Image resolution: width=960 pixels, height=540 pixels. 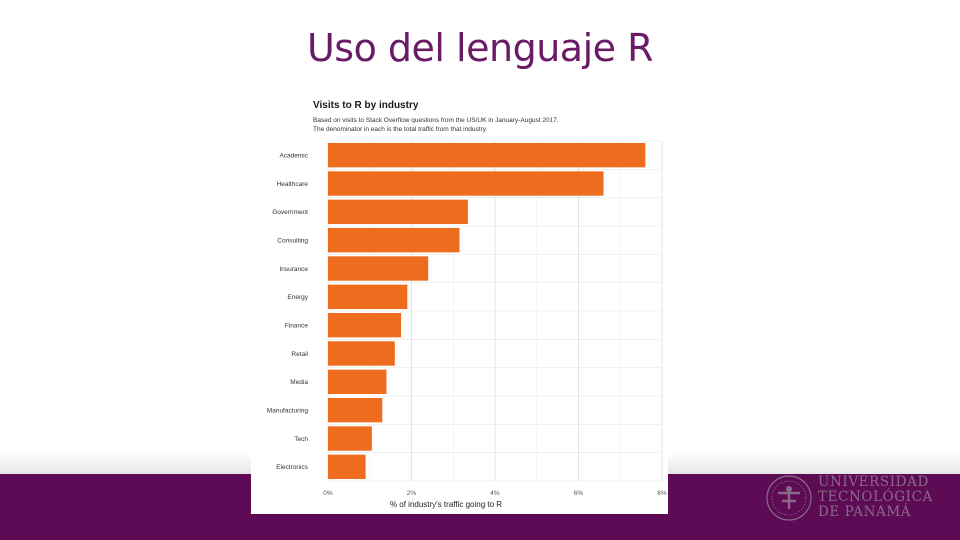 I want to click on logo-line-3: DE PANAMÁ, so click(x=865, y=512).